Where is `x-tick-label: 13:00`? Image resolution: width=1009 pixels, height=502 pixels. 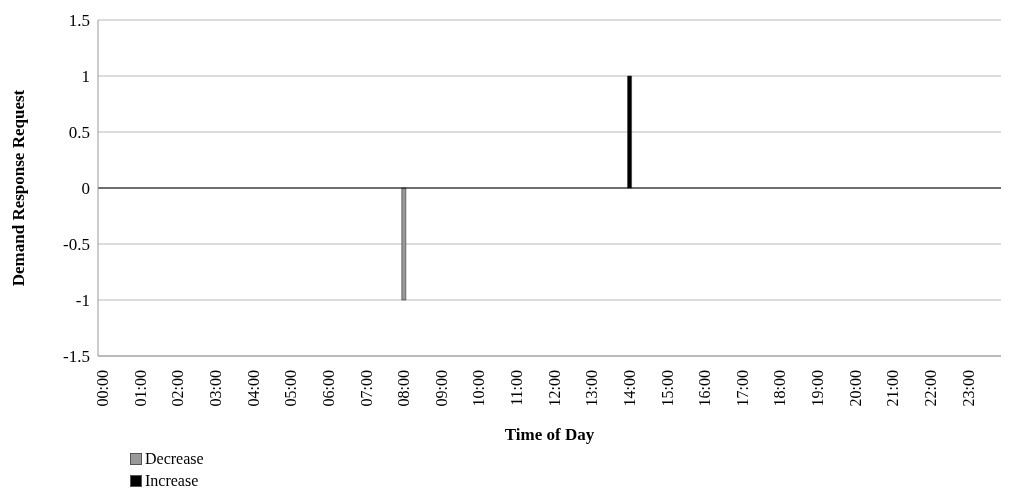 x-tick-label: 13:00 is located at coordinates (592, 388).